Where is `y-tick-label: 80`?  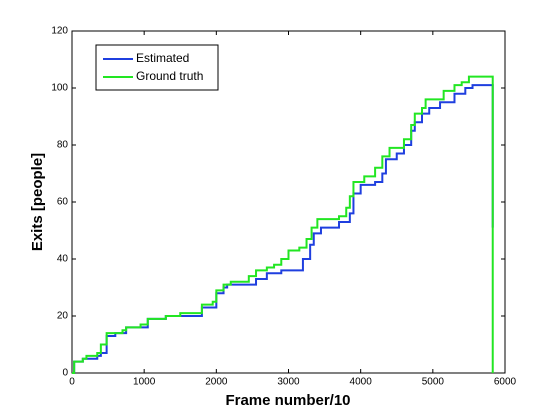 y-tick-label: 80 is located at coordinates (63, 145).